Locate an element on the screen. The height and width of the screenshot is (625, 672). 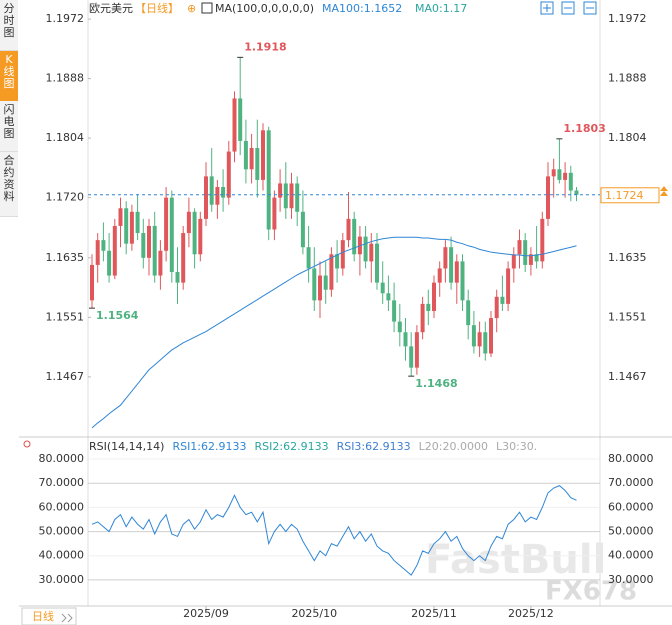
settings-icon is located at coordinates (27, 444).